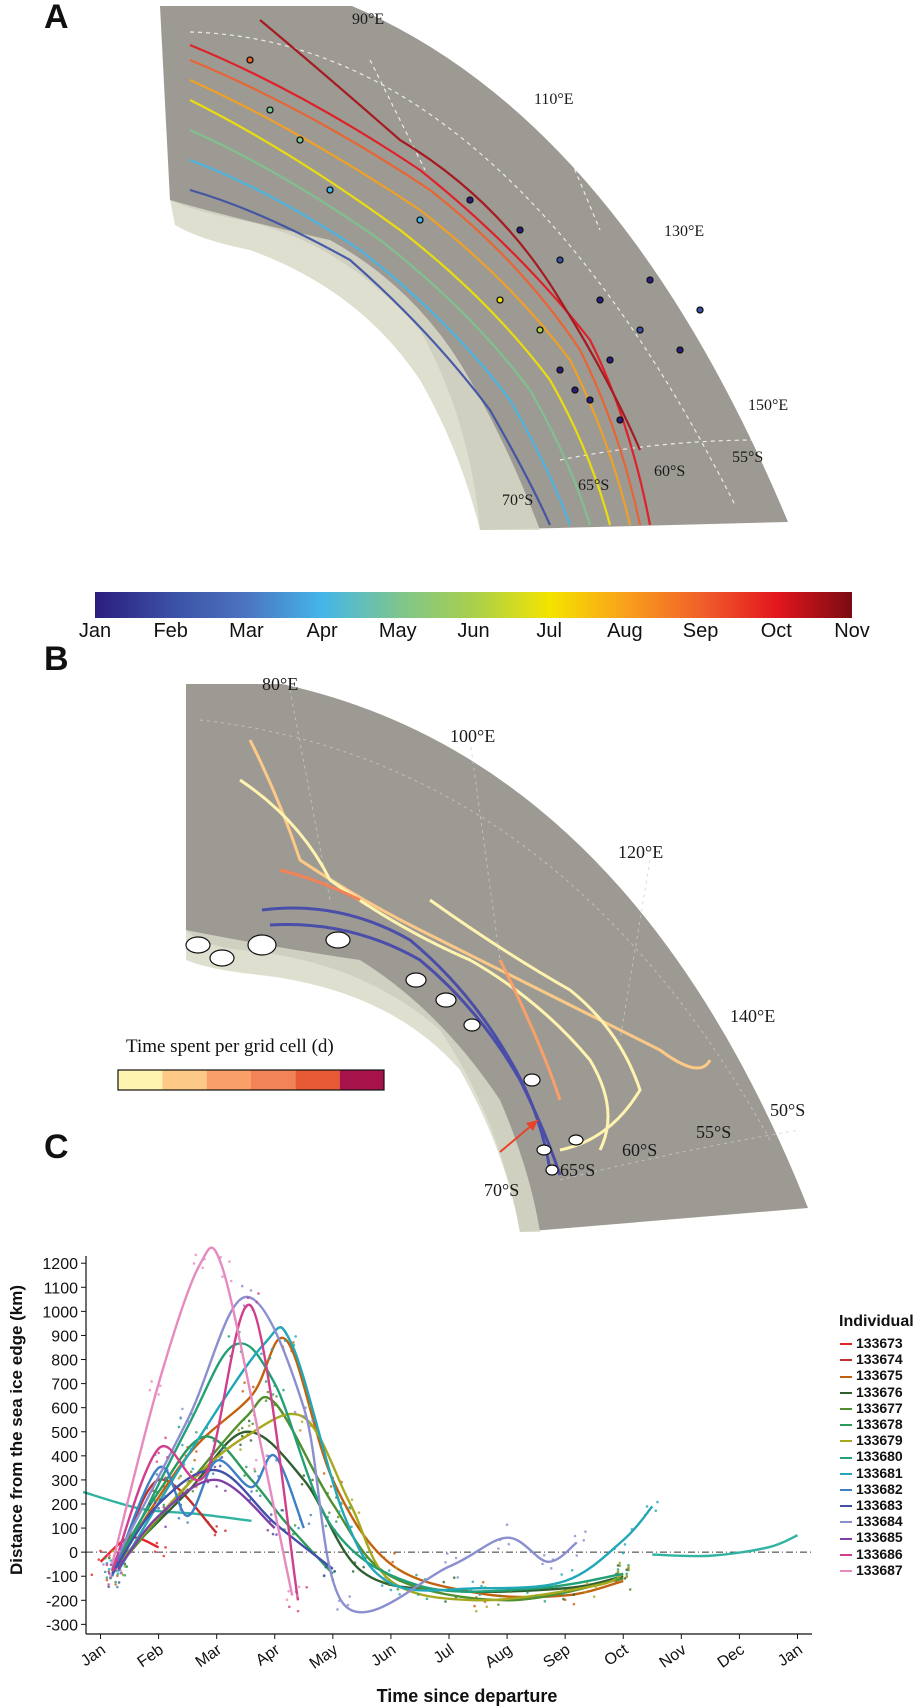 Image resolution: width=923 pixels, height=1707 pixels. Describe the element at coordinates (725, 1546) in the screenshot. I see `late-trend-line` at that location.